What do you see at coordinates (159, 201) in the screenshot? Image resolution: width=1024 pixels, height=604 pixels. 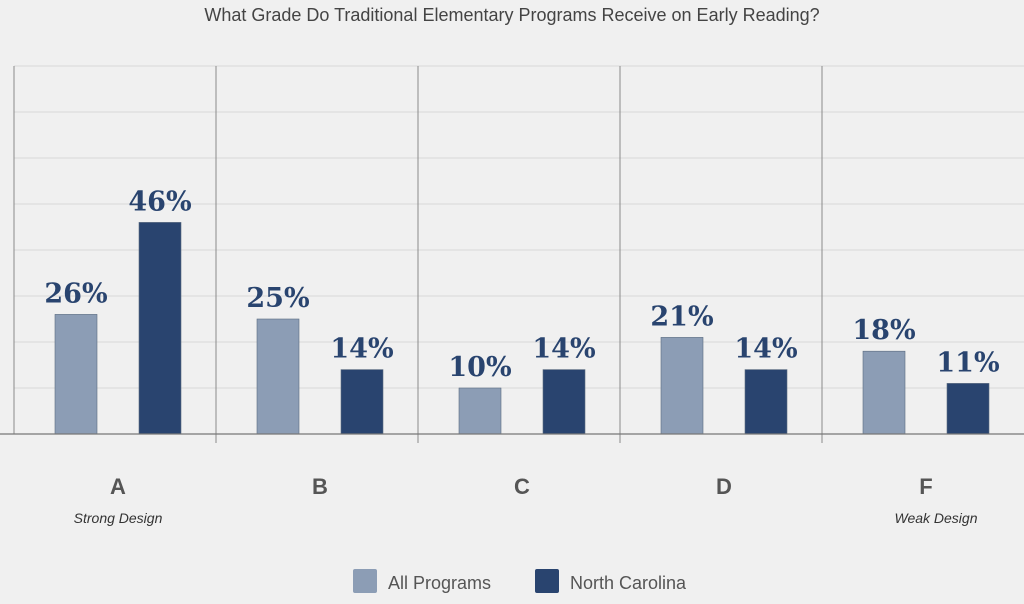 I see `data-label: 46%` at bounding box center [159, 201].